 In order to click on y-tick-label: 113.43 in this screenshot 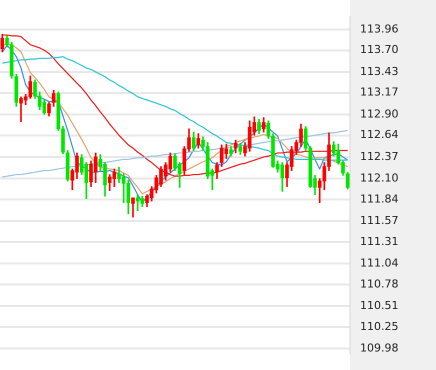, I will do `click(379, 71)`.